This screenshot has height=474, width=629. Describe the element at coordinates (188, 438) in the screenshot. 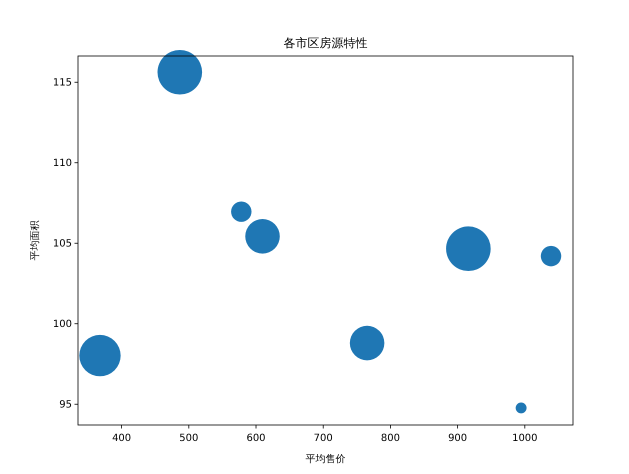

I see `x-tick-label: 500` at that location.